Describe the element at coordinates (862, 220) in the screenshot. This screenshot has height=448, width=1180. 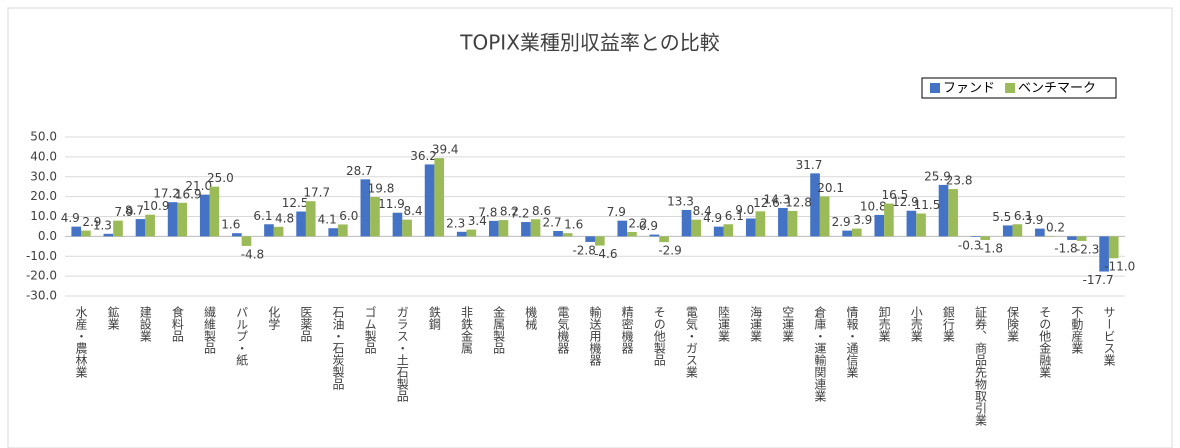
I see `data-label: 3.9` at that location.